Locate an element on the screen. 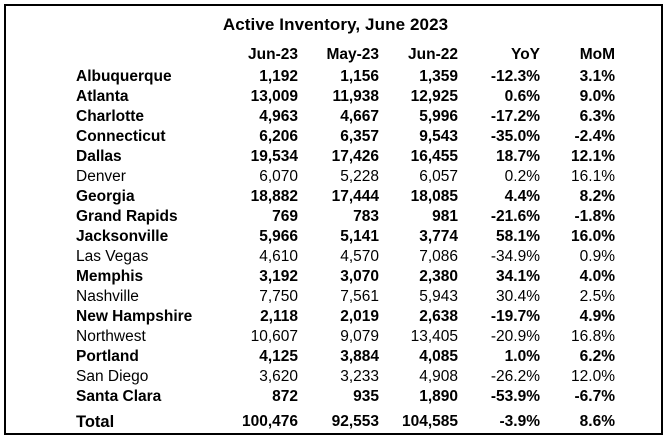  row-name: Dallas is located at coordinates (99, 156).